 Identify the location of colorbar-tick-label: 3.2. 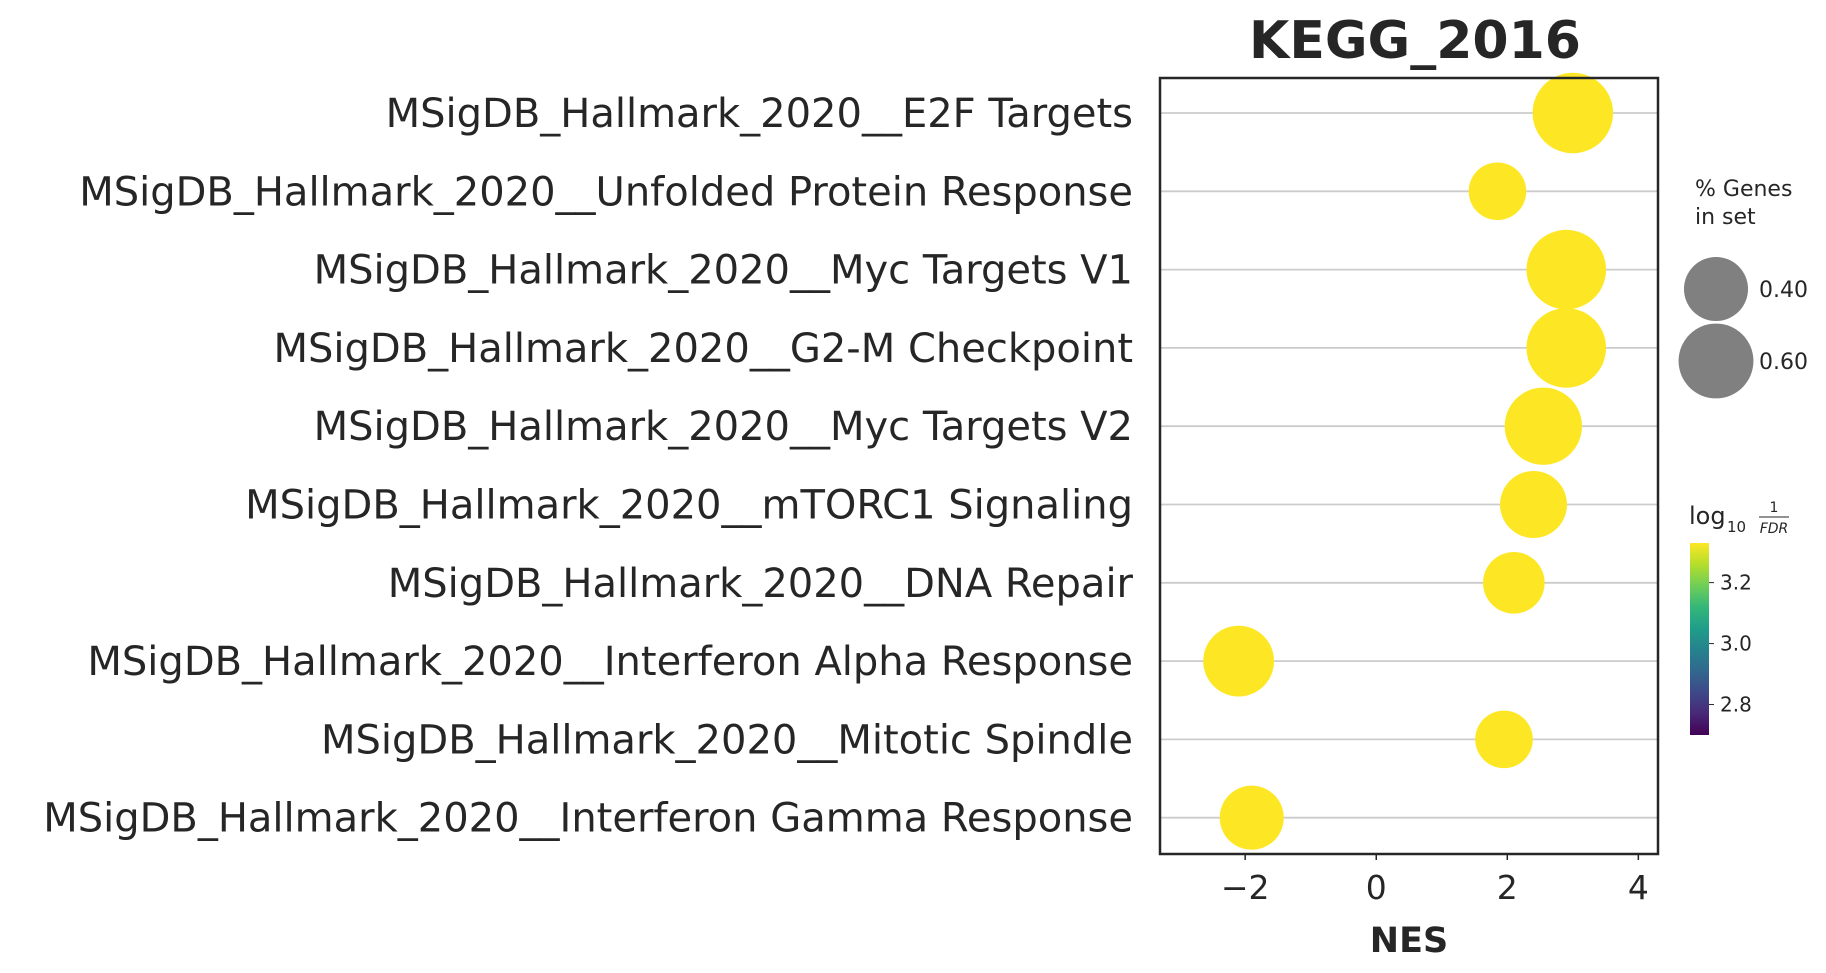
(1736, 583).